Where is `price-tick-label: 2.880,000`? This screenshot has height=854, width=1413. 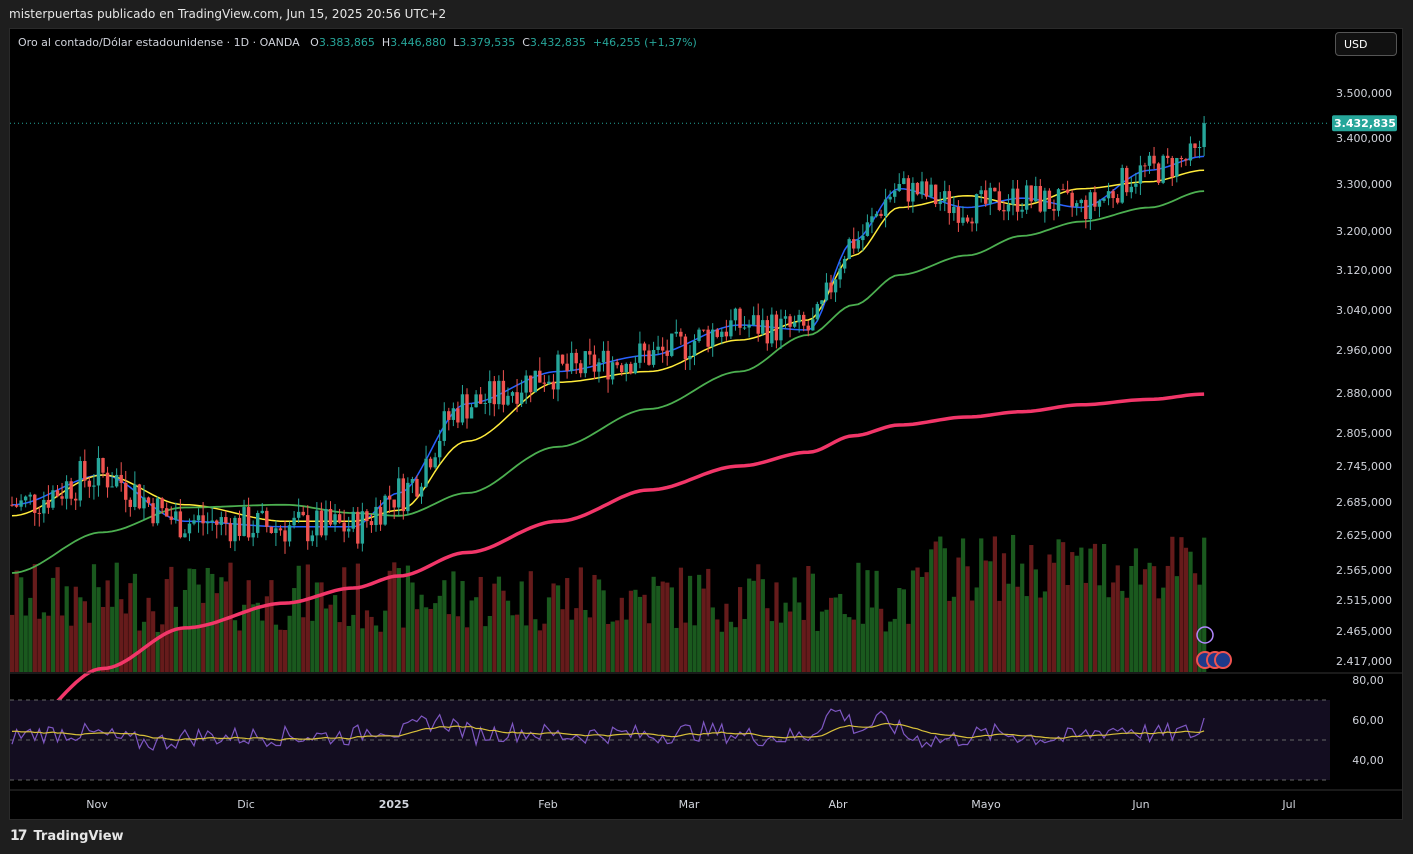 price-tick-label: 2.880,000 is located at coordinates (1364, 393).